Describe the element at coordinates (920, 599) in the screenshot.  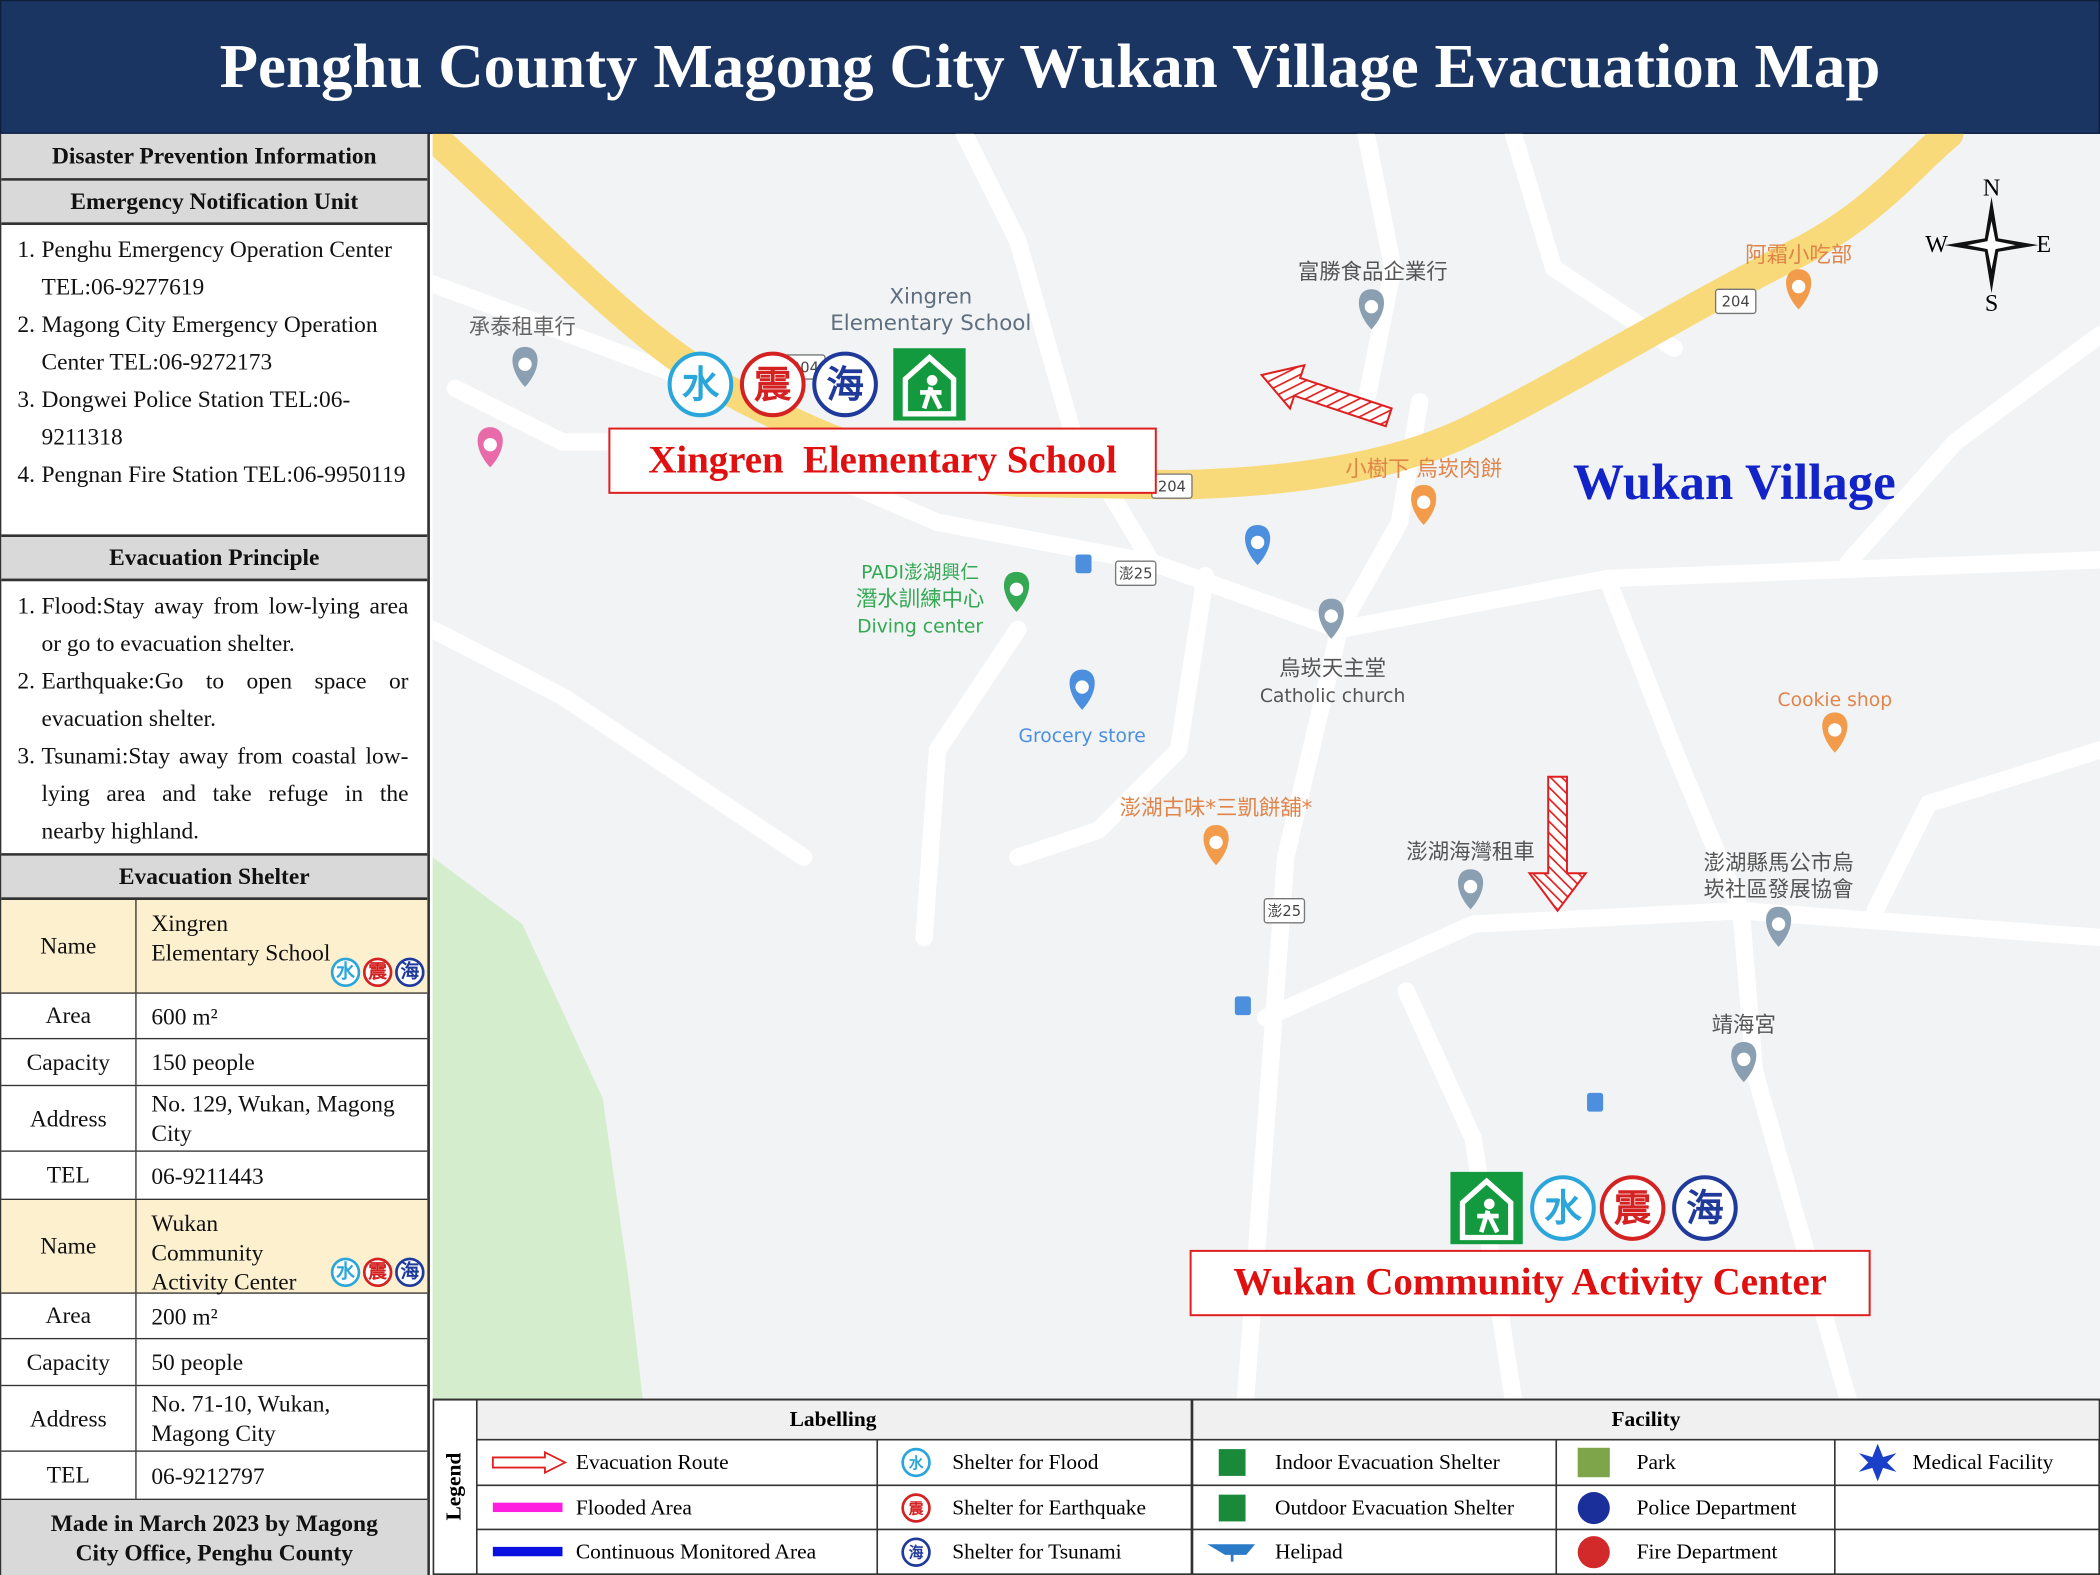
I see `poi-label: 潛水訓練中心` at that location.